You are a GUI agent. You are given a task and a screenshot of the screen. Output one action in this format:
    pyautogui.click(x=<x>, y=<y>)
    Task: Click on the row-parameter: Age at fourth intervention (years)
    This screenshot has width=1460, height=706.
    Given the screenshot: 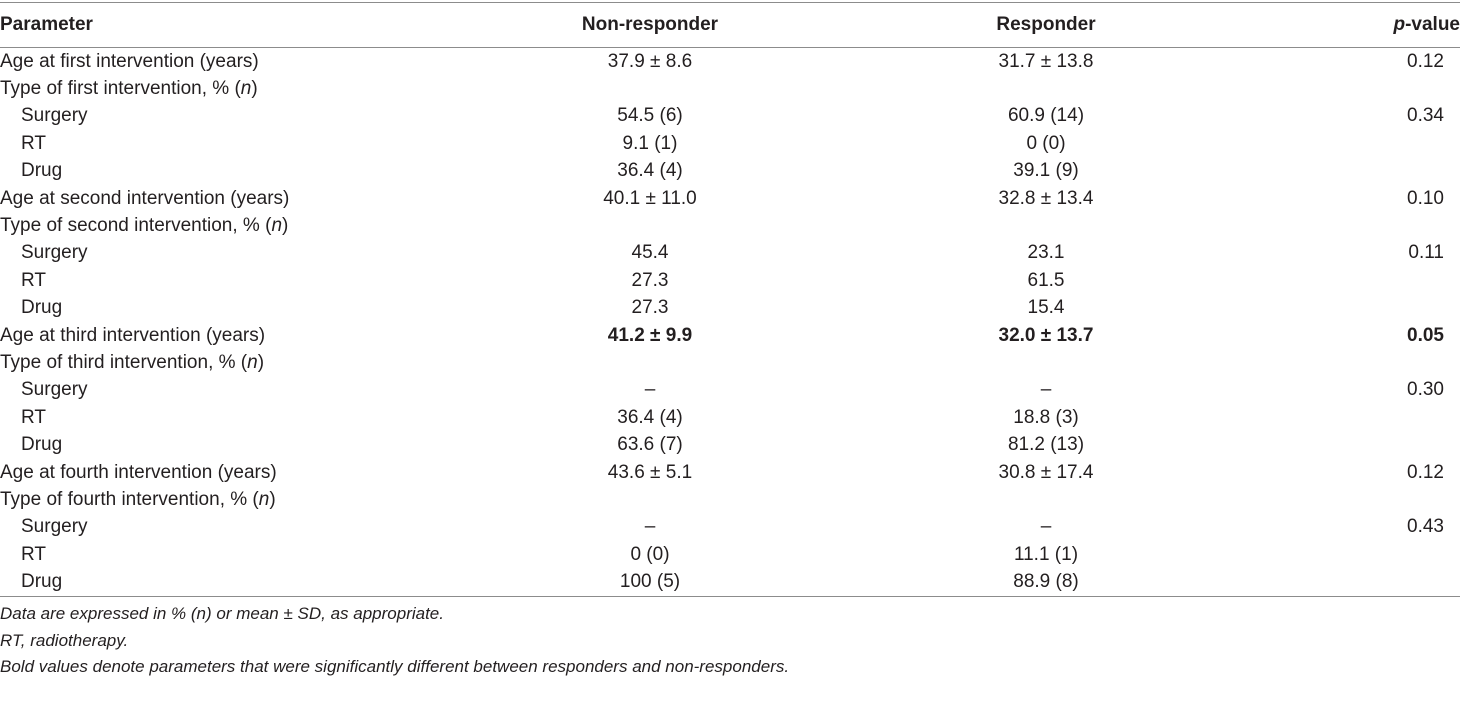 What is the action you would take?
    pyautogui.click(x=220, y=473)
    